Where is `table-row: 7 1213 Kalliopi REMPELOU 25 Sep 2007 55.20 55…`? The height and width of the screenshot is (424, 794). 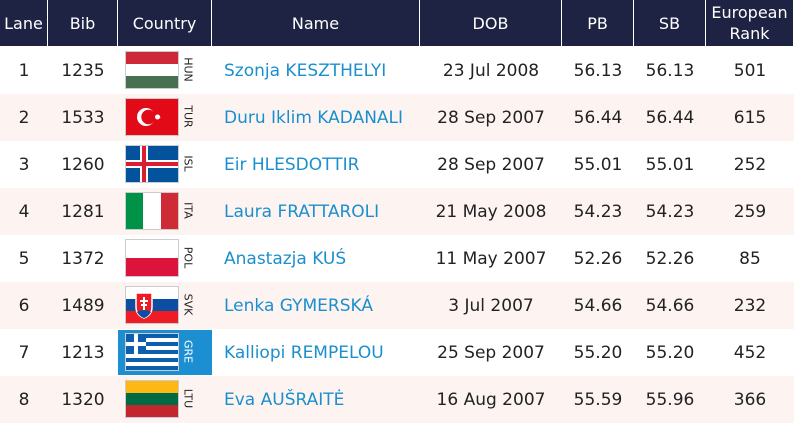
table-row: 7 1213 Kalliopi REMPELOU 25 Sep 2007 55.20 55… is located at coordinates (397, 352).